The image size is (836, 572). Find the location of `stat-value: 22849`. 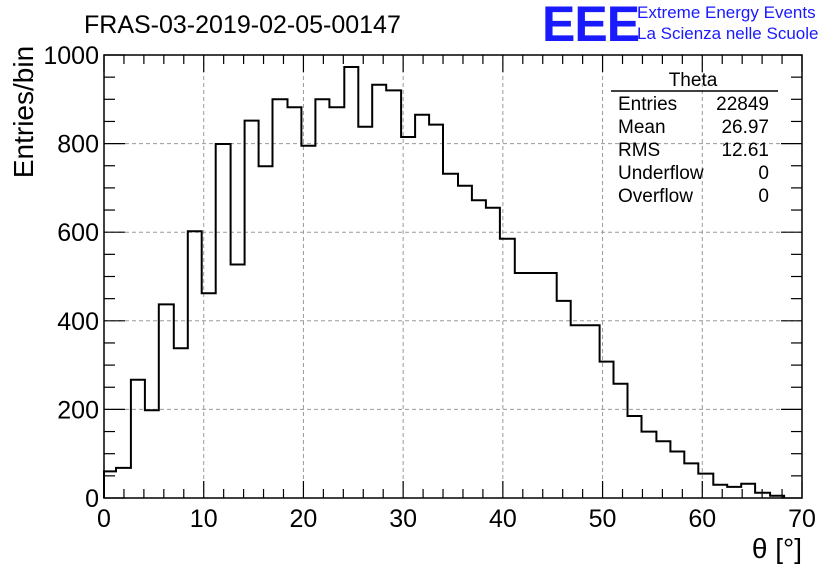

stat-value: 22849 is located at coordinates (742, 104).